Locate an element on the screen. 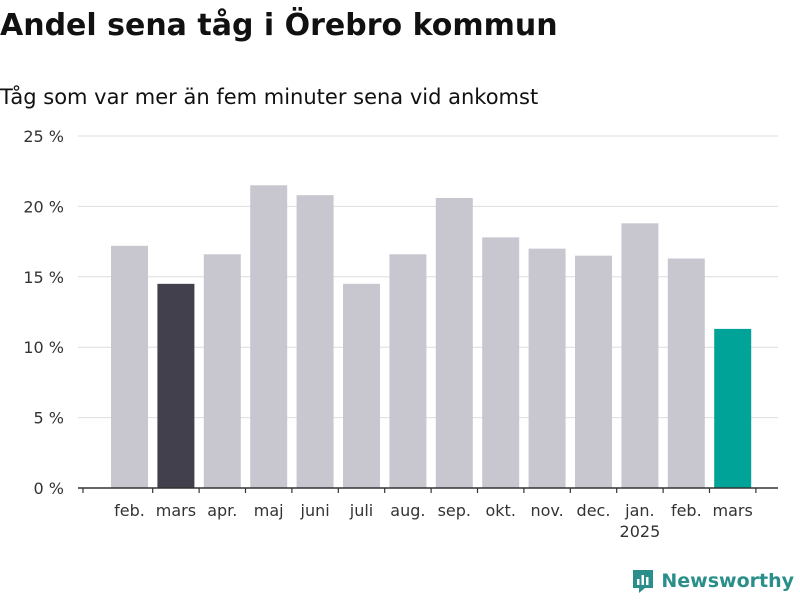 This screenshot has height=600, width=800. y-tick-label: 20 % is located at coordinates (43, 206).